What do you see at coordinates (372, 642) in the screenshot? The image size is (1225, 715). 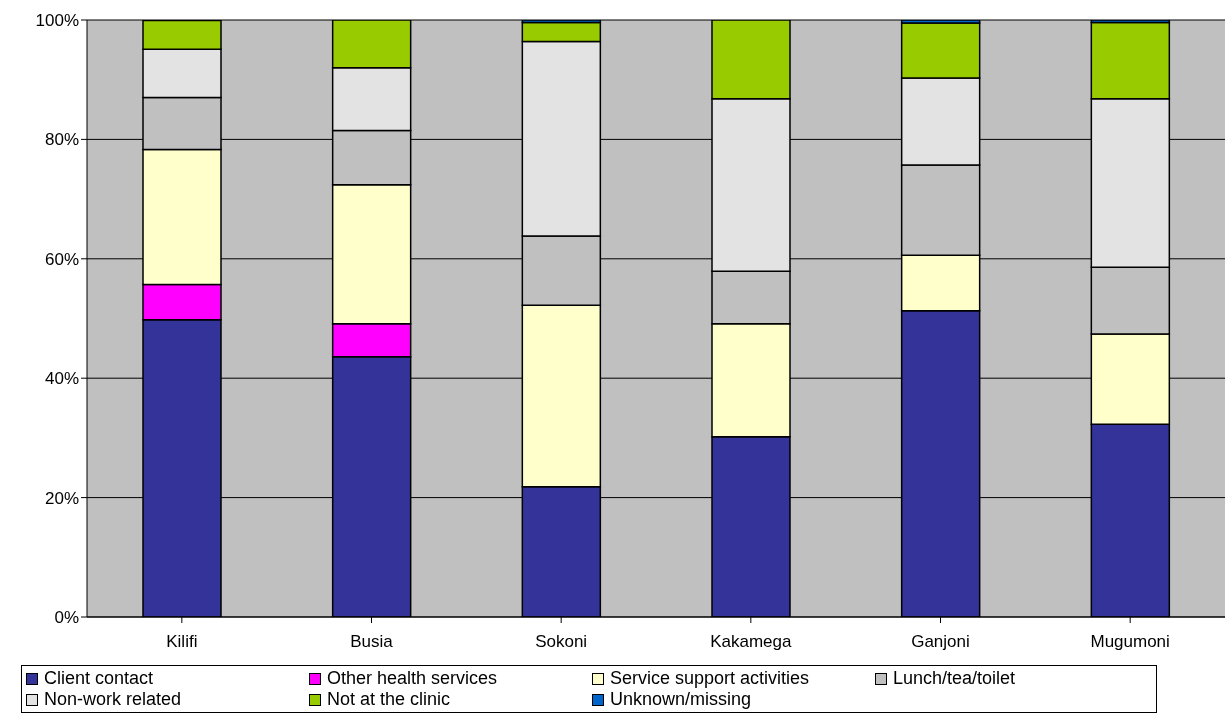 I see `x-tick-label: Busia` at bounding box center [372, 642].